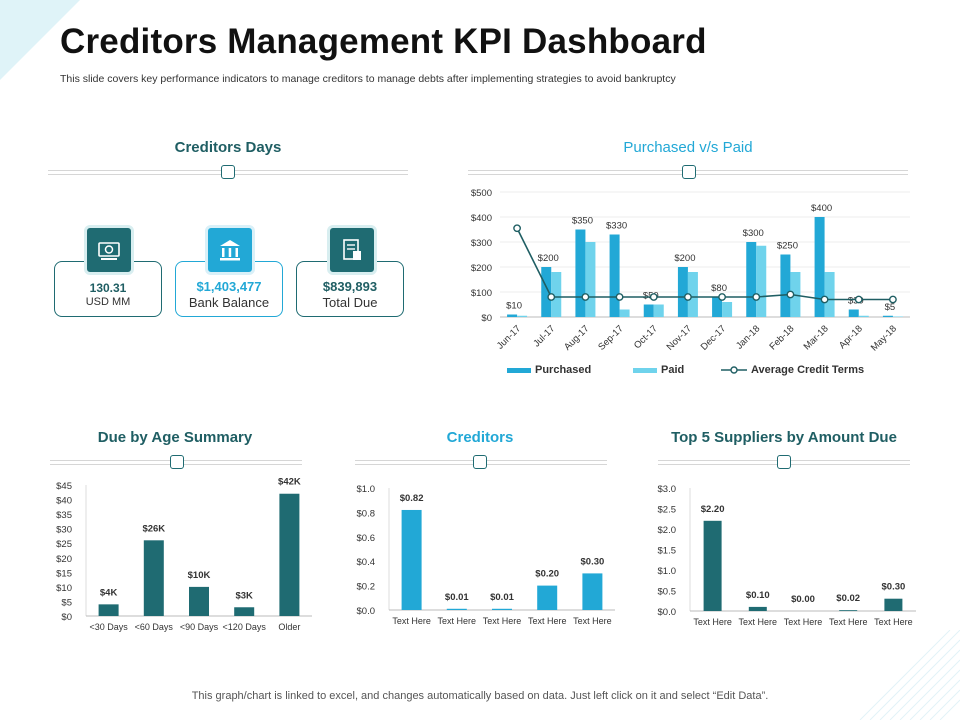 The width and height of the screenshot is (960, 720). What do you see at coordinates (563, 370) in the screenshot?
I see `legend-label: Purchased` at bounding box center [563, 370].